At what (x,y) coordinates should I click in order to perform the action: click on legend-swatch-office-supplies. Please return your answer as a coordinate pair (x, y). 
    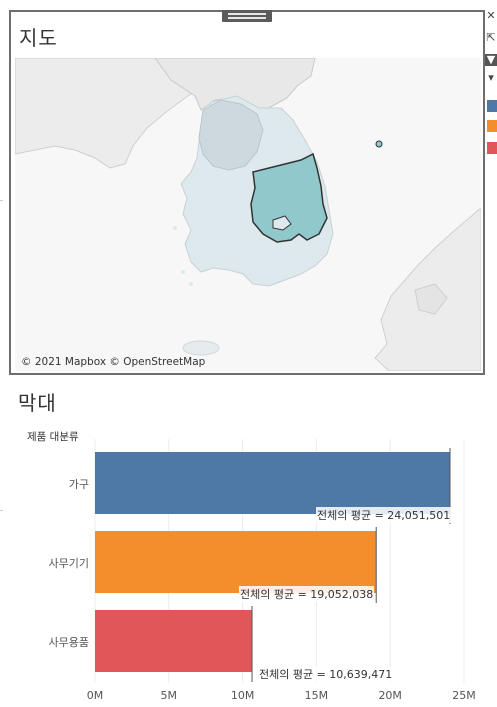
    Looking at the image, I should click on (492, 148).